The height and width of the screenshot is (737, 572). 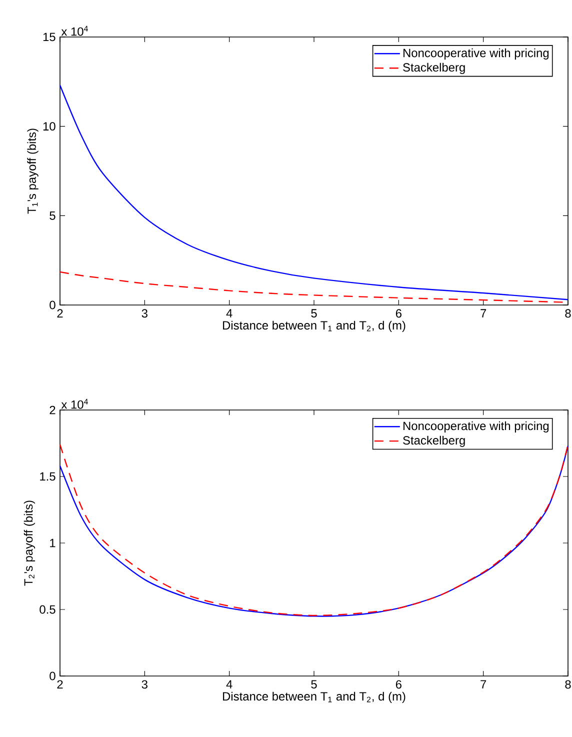 I want to click on y-tick-label: 0.5, so click(x=48, y=609).